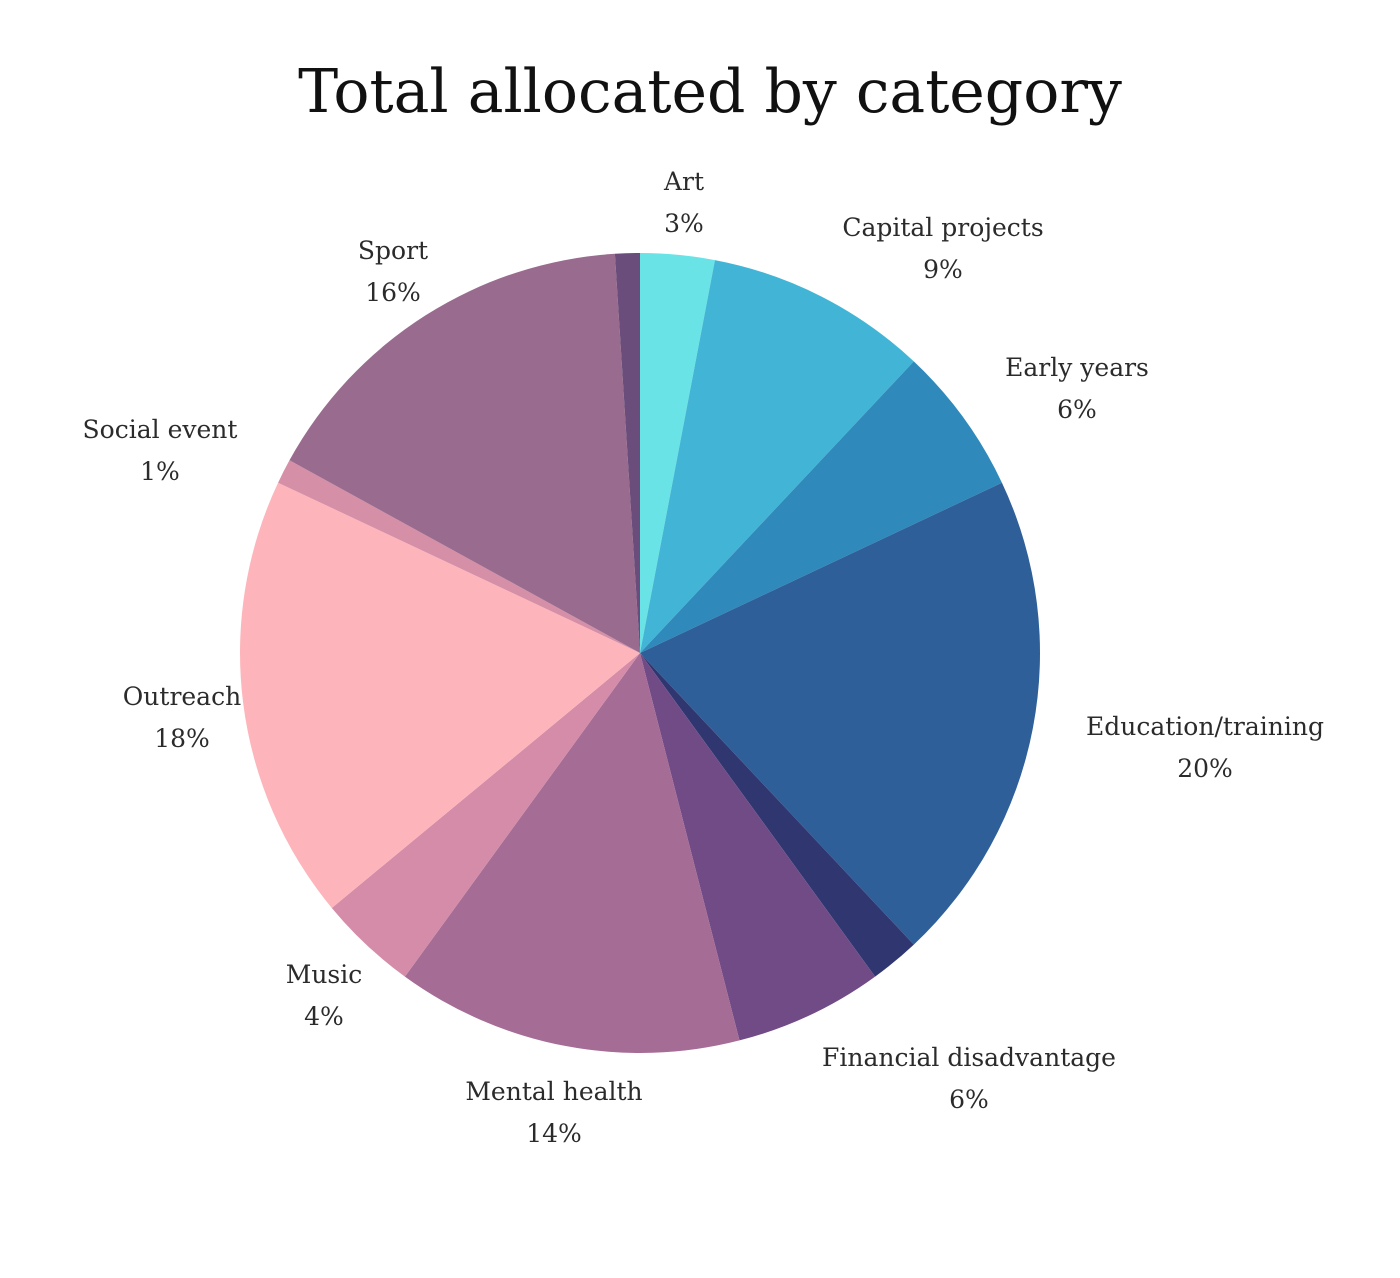 The width and height of the screenshot is (1400, 1278). What do you see at coordinates (393, 292) in the screenshot?
I see `slice-percent-sport: 16%` at bounding box center [393, 292].